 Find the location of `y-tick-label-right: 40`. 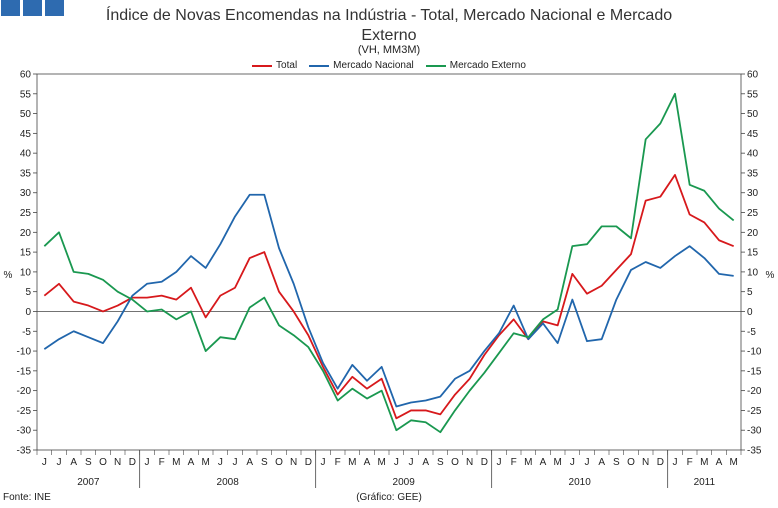

y-tick-label-right: 40 is located at coordinates (753, 154).